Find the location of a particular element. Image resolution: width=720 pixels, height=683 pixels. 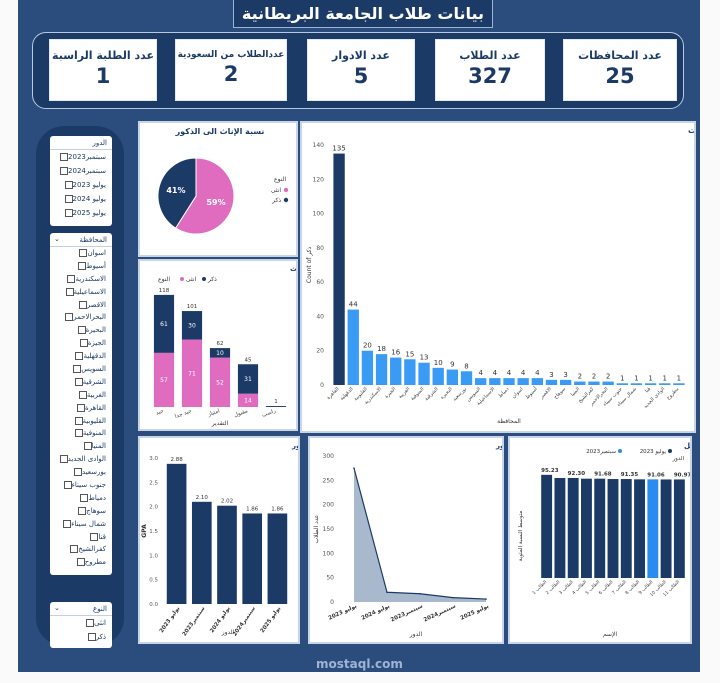

slicer-option: كفرالشيخ is located at coordinates (81, 549).